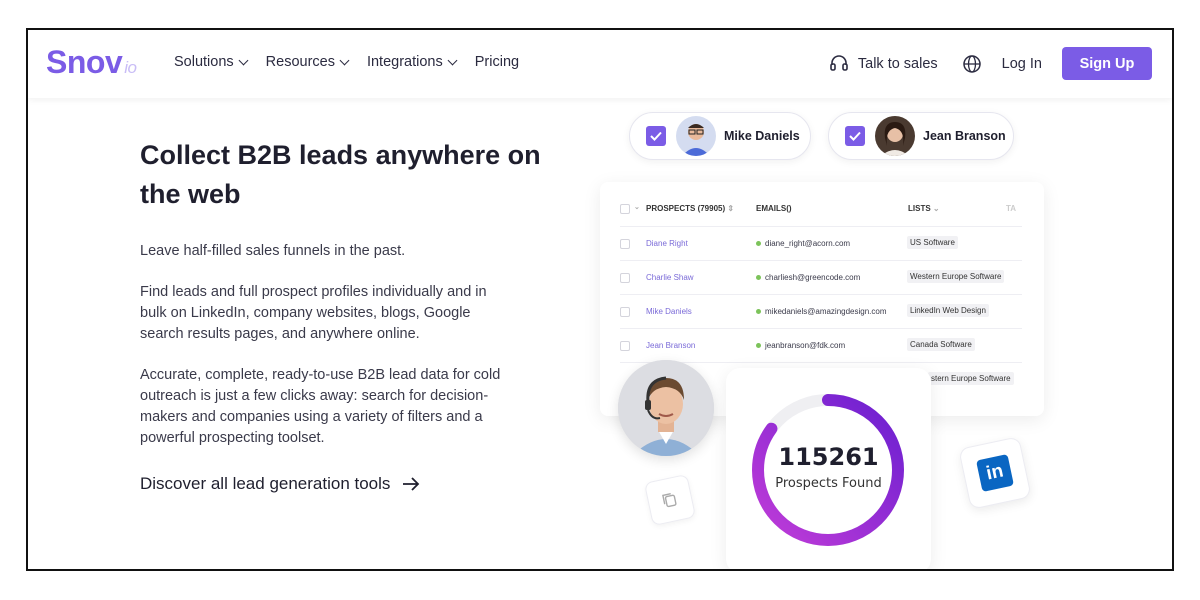 The width and height of the screenshot is (1200, 600). What do you see at coordinates (883, 64) in the screenshot?
I see `talk-to-sales-link: Talk to sales` at bounding box center [883, 64].